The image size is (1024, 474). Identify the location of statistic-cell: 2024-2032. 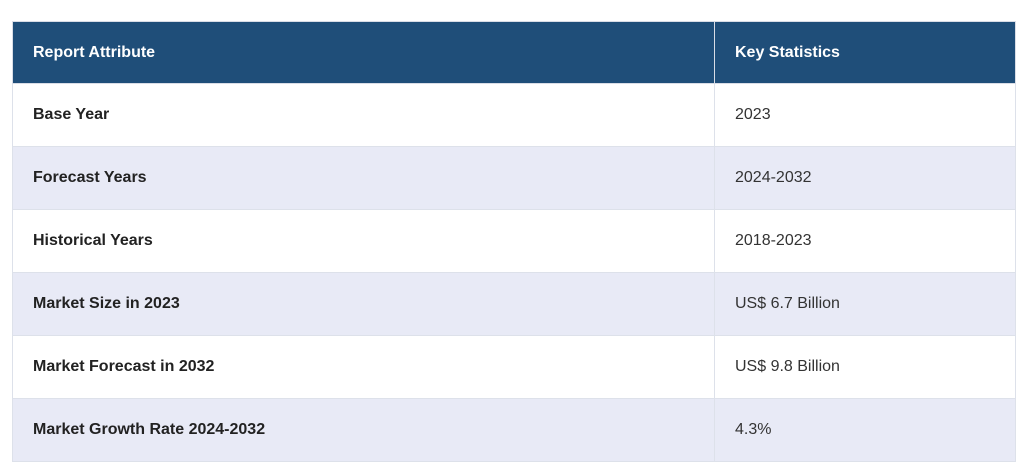
(865, 178).